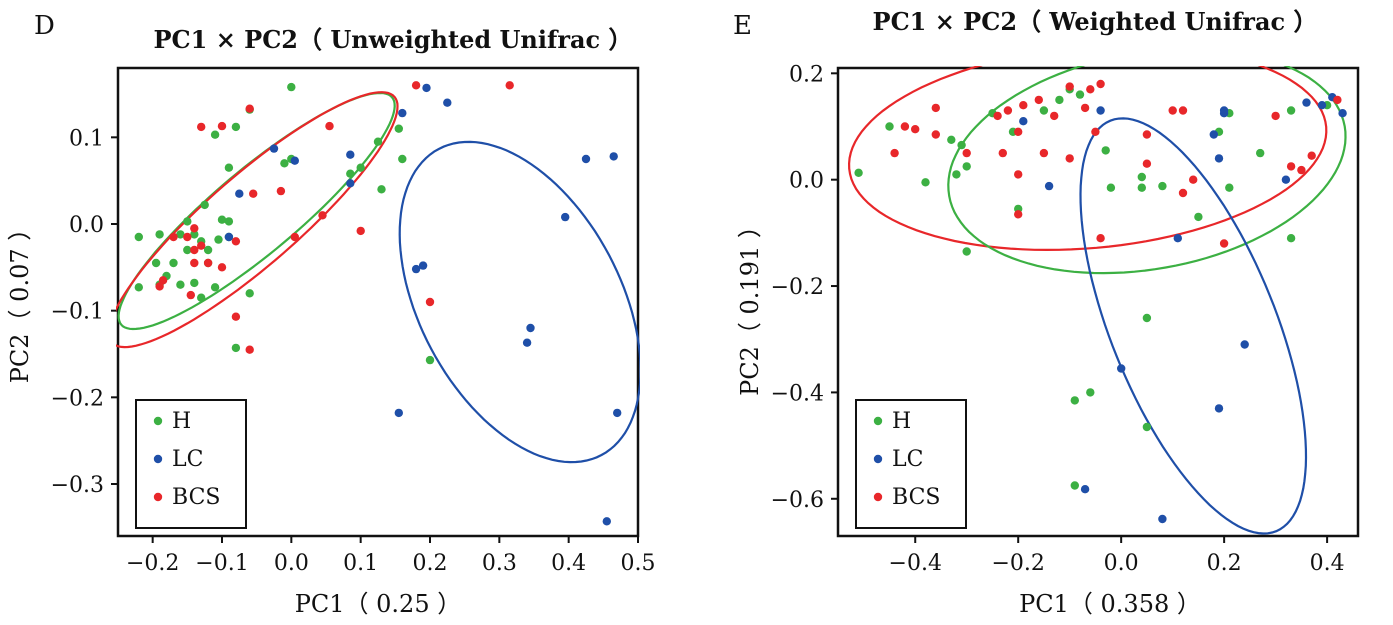 Image resolution: width=1393 pixels, height=625 pixels. Describe the element at coordinates (1224, 563) in the screenshot. I see `x-tick-label: 0.2` at that location.